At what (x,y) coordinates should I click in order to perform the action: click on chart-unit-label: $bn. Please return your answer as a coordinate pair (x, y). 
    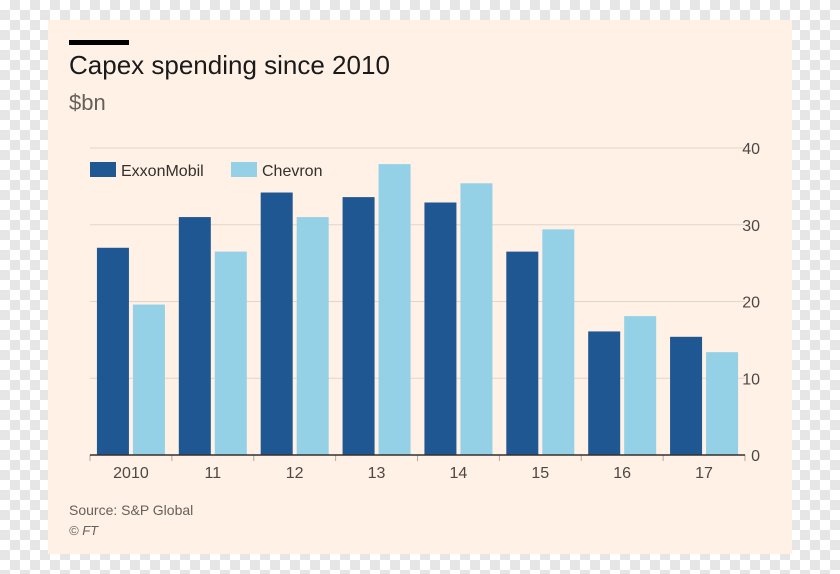
    Looking at the image, I should click on (87, 102).